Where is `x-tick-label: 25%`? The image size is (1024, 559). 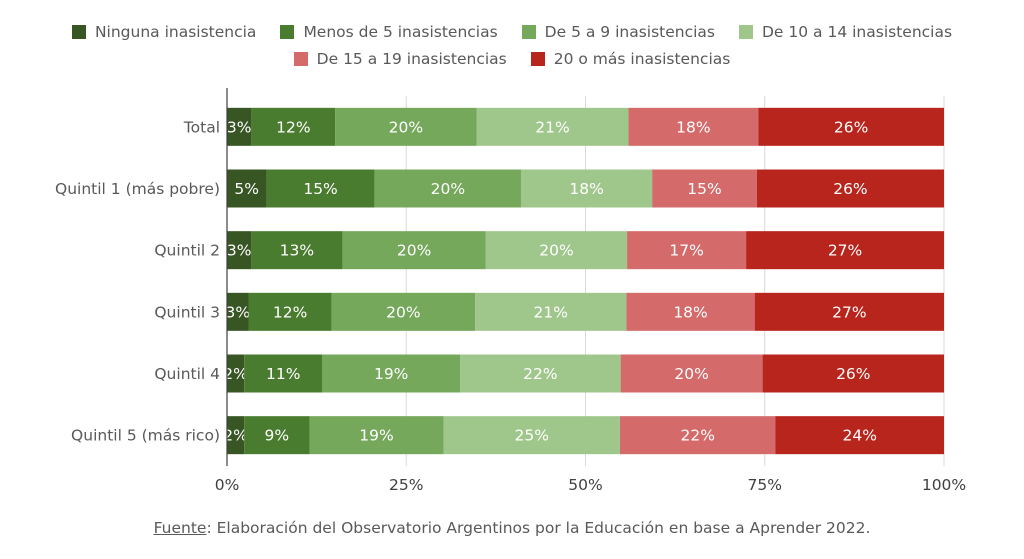
x-tick-label: 25% is located at coordinates (406, 485).